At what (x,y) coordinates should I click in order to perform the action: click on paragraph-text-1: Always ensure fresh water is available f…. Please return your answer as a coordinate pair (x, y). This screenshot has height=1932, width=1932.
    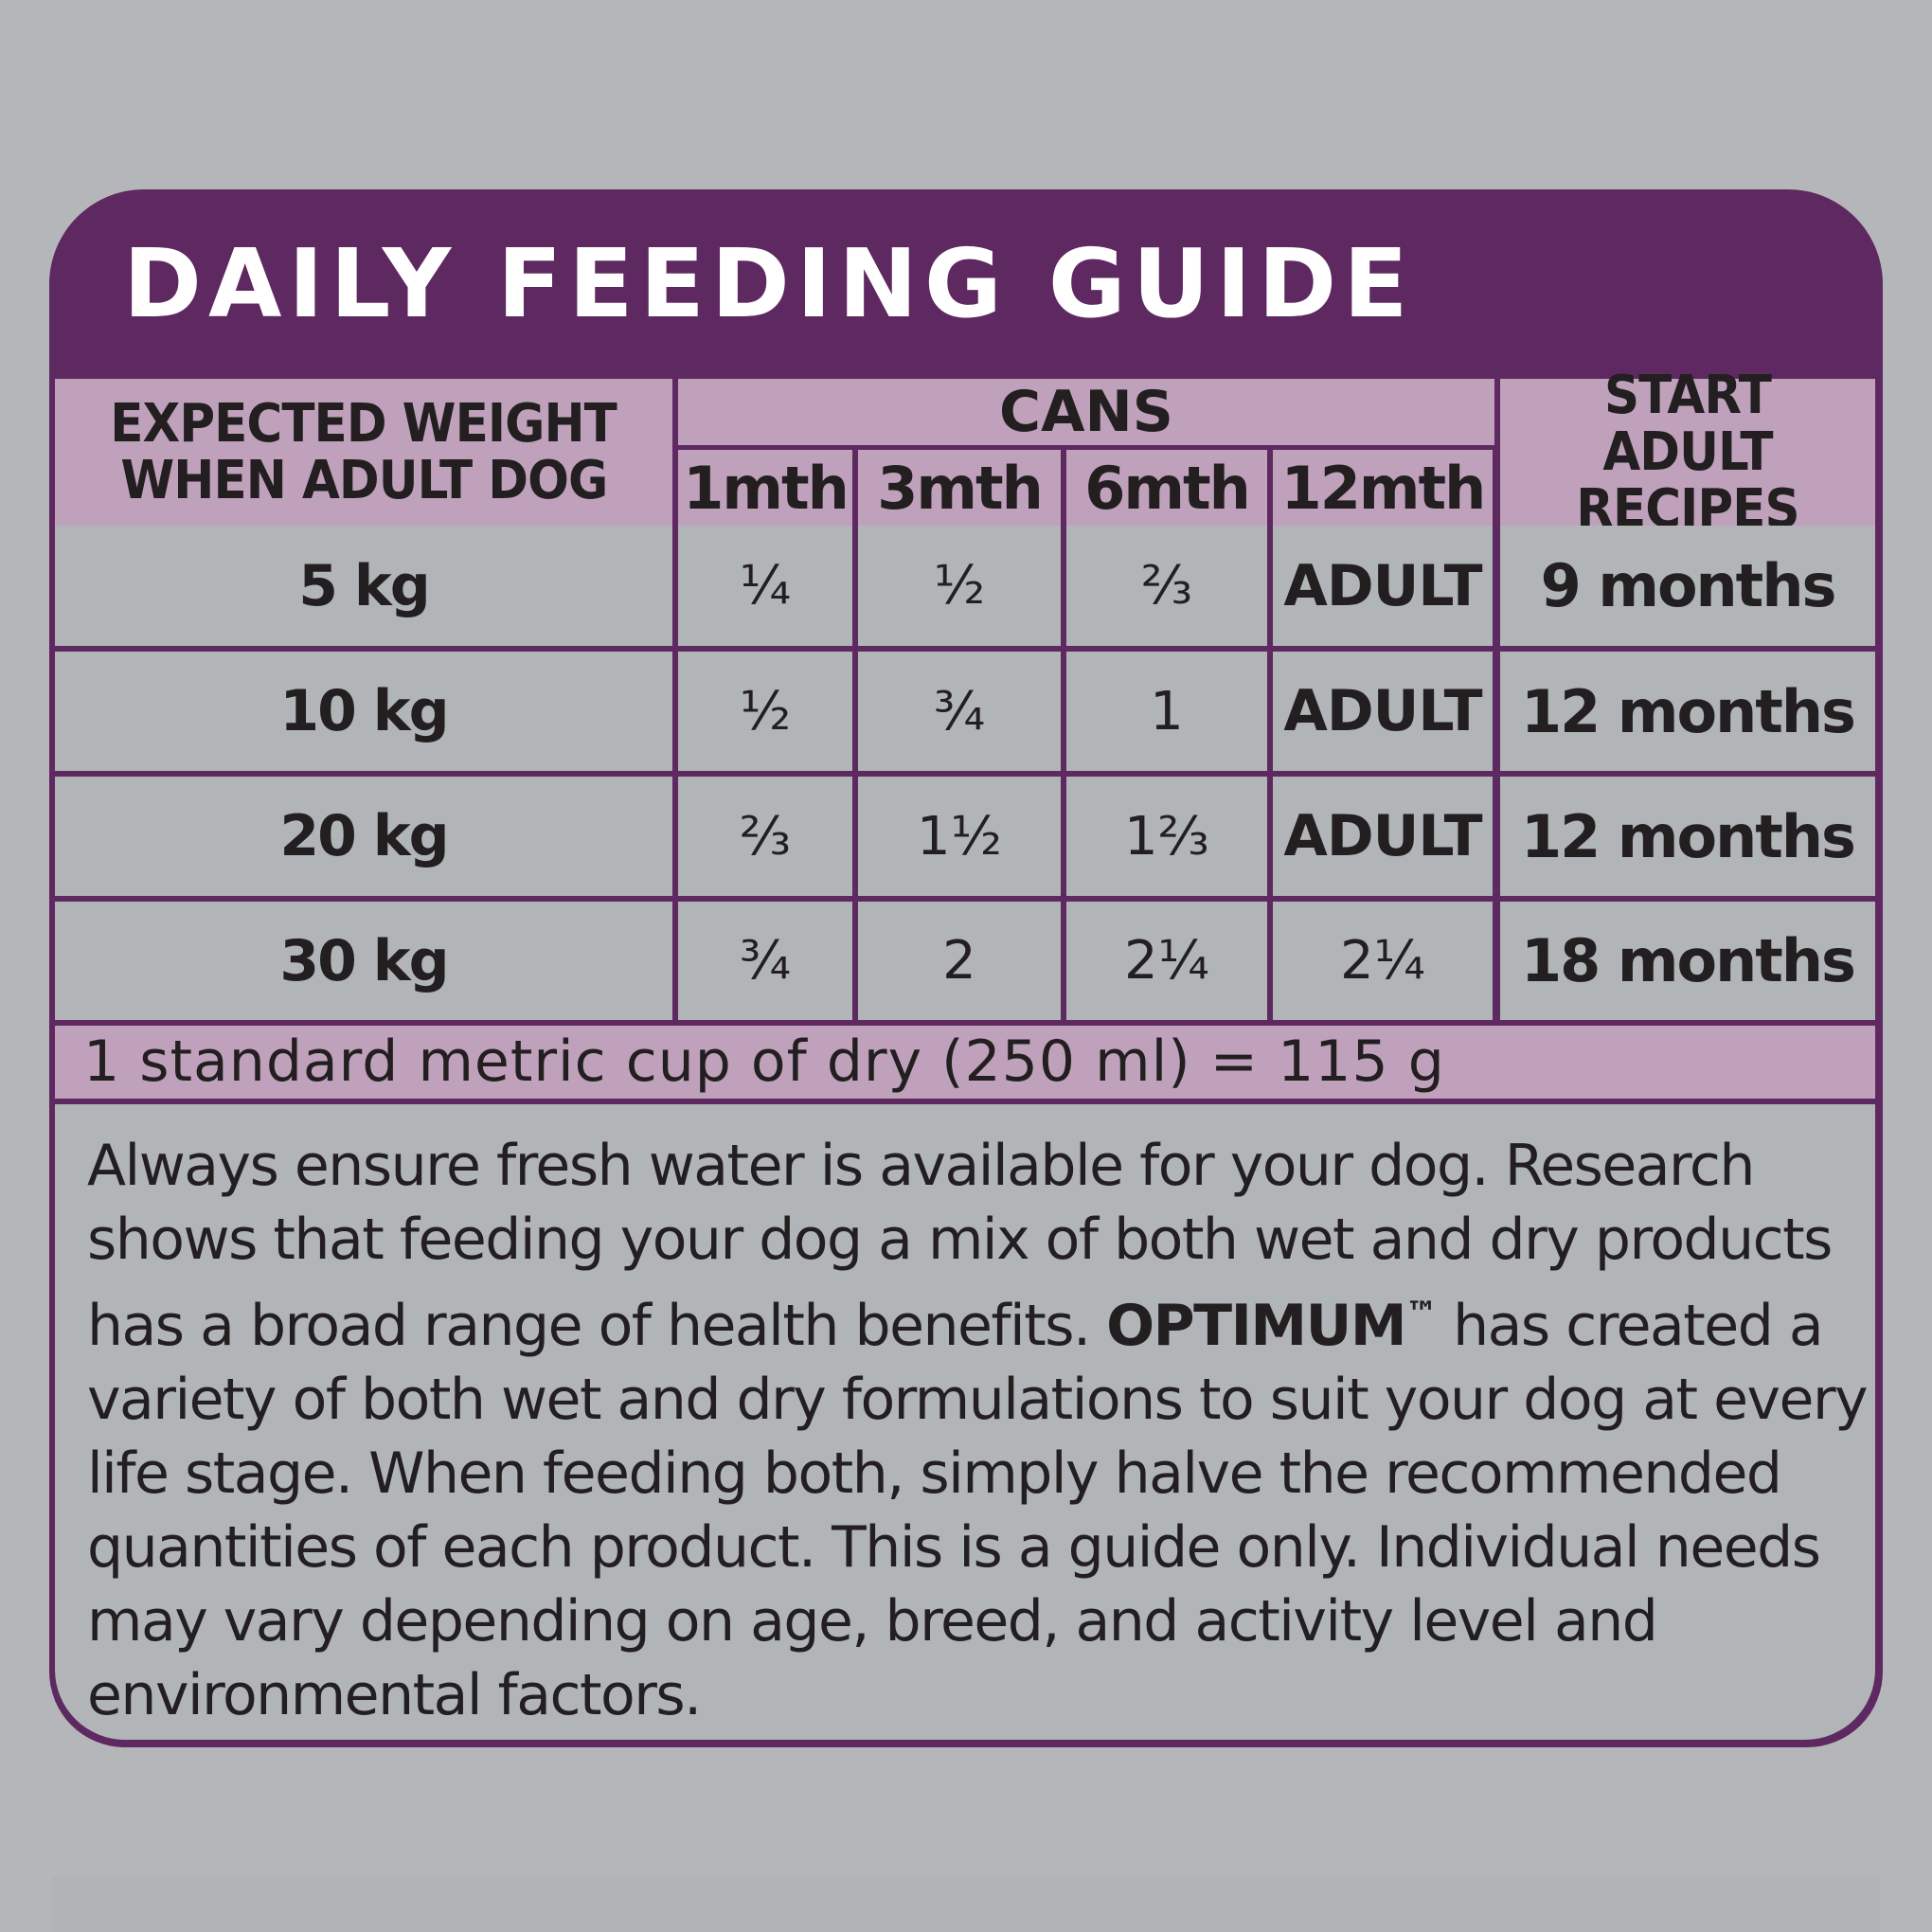
    Looking at the image, I should click on (960, 1246).